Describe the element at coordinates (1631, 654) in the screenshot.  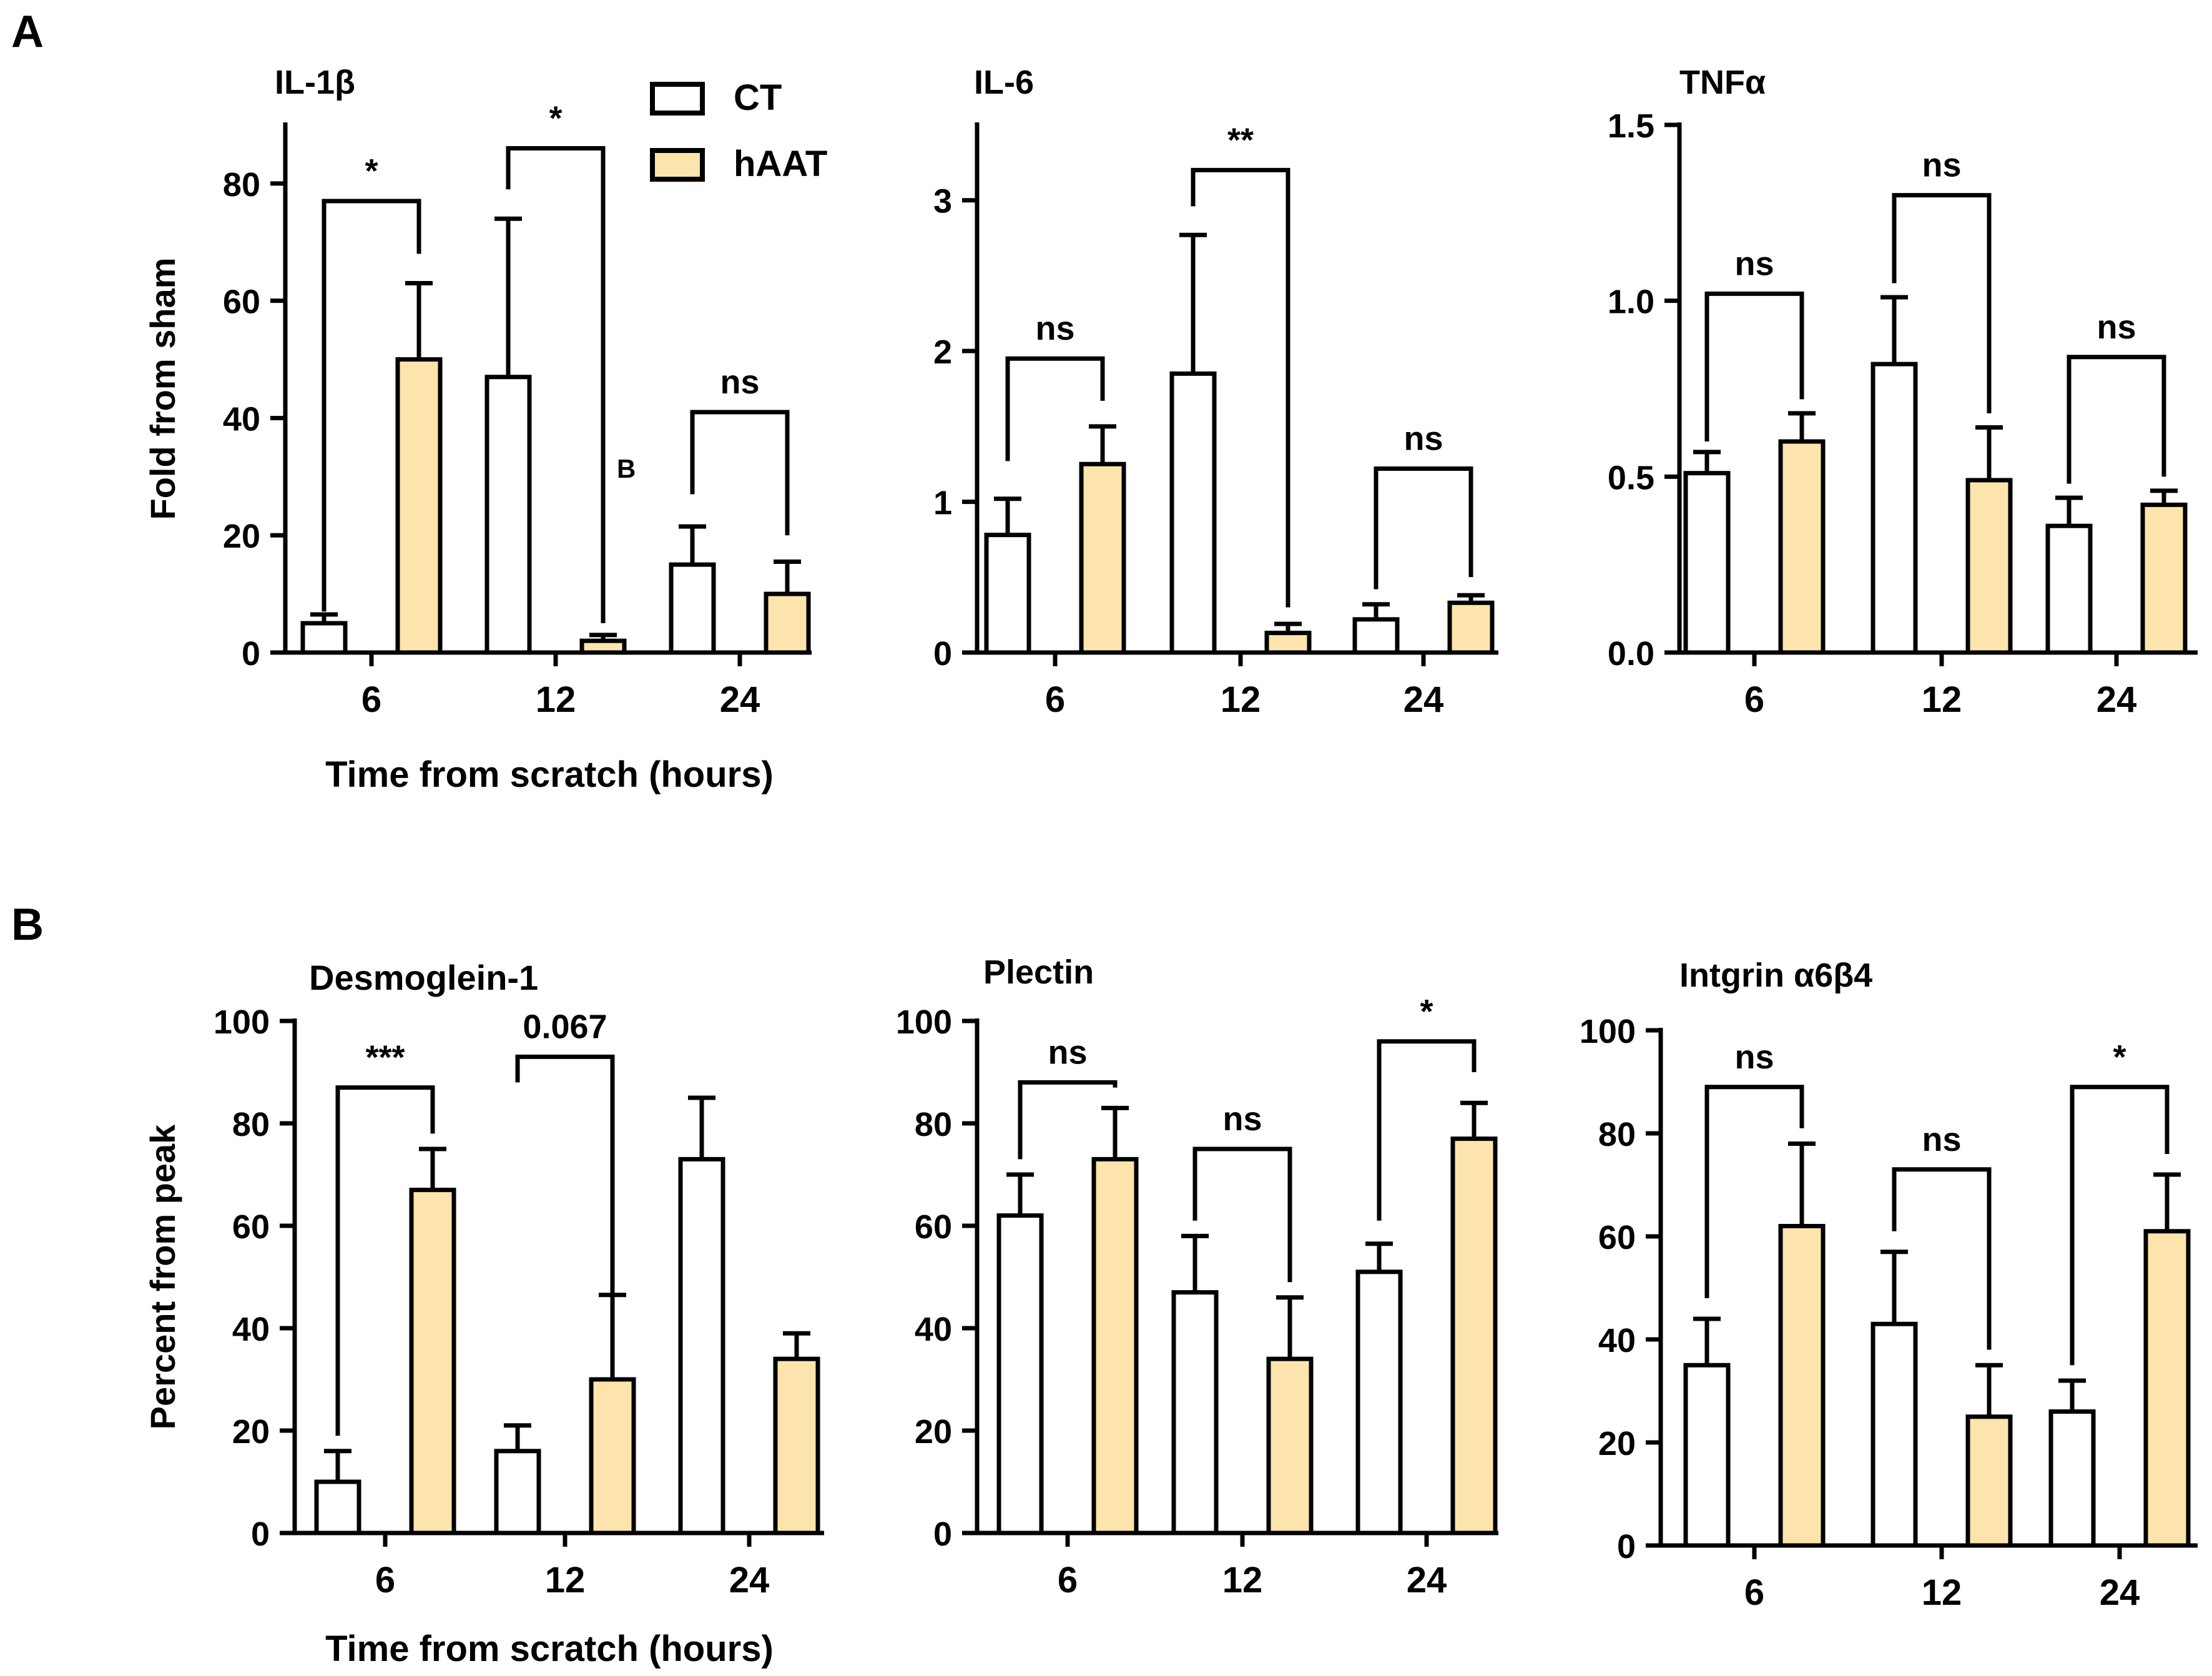
I see `y-tick-label: 0.0` at that location.